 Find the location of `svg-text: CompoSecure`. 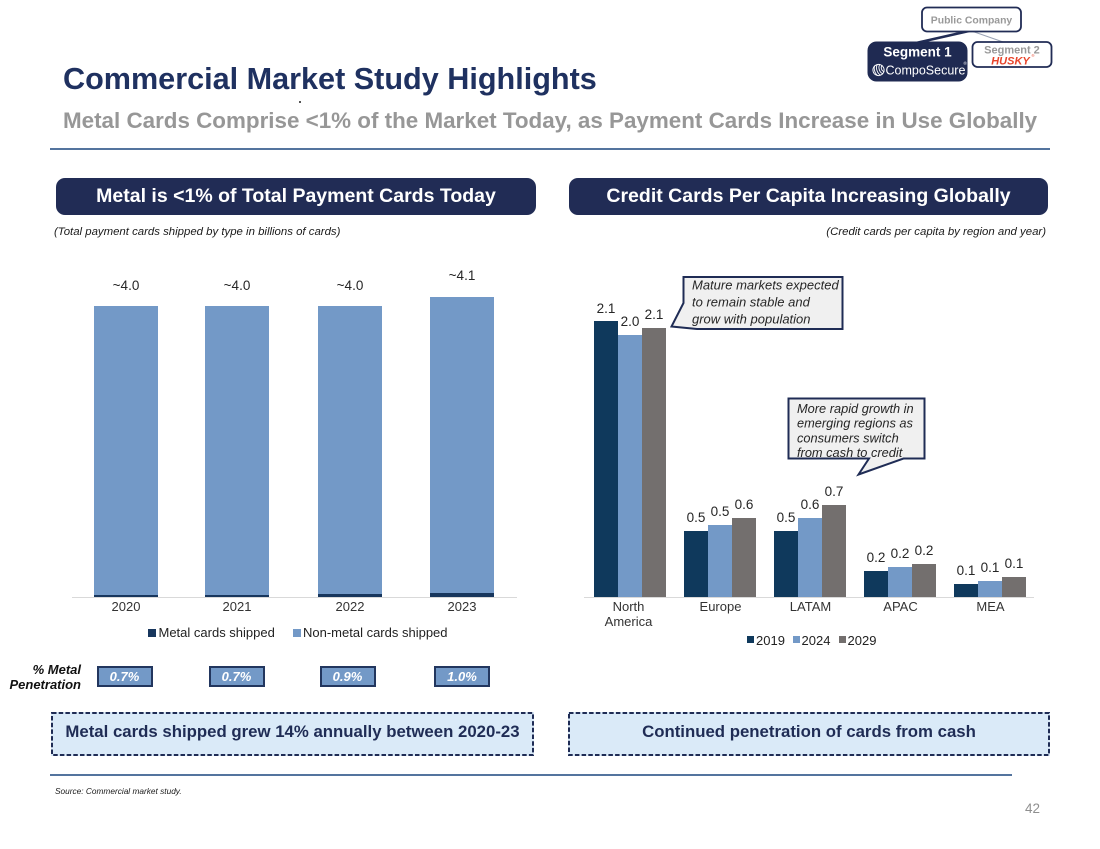

svg-text: CompoSecure is located at coordinates (926, 71).